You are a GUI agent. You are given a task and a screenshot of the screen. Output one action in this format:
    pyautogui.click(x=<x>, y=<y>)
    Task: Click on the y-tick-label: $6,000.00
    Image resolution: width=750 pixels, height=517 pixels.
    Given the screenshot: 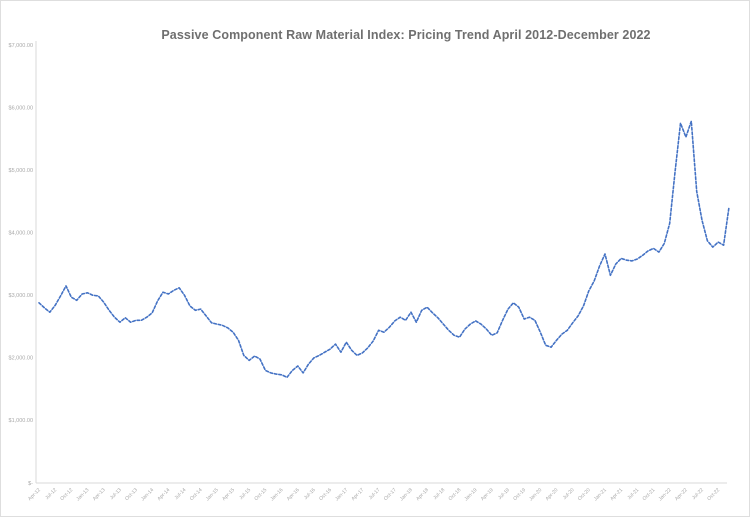 What is the action you would take?
    pyautogui.click(x=21, y=108)
    